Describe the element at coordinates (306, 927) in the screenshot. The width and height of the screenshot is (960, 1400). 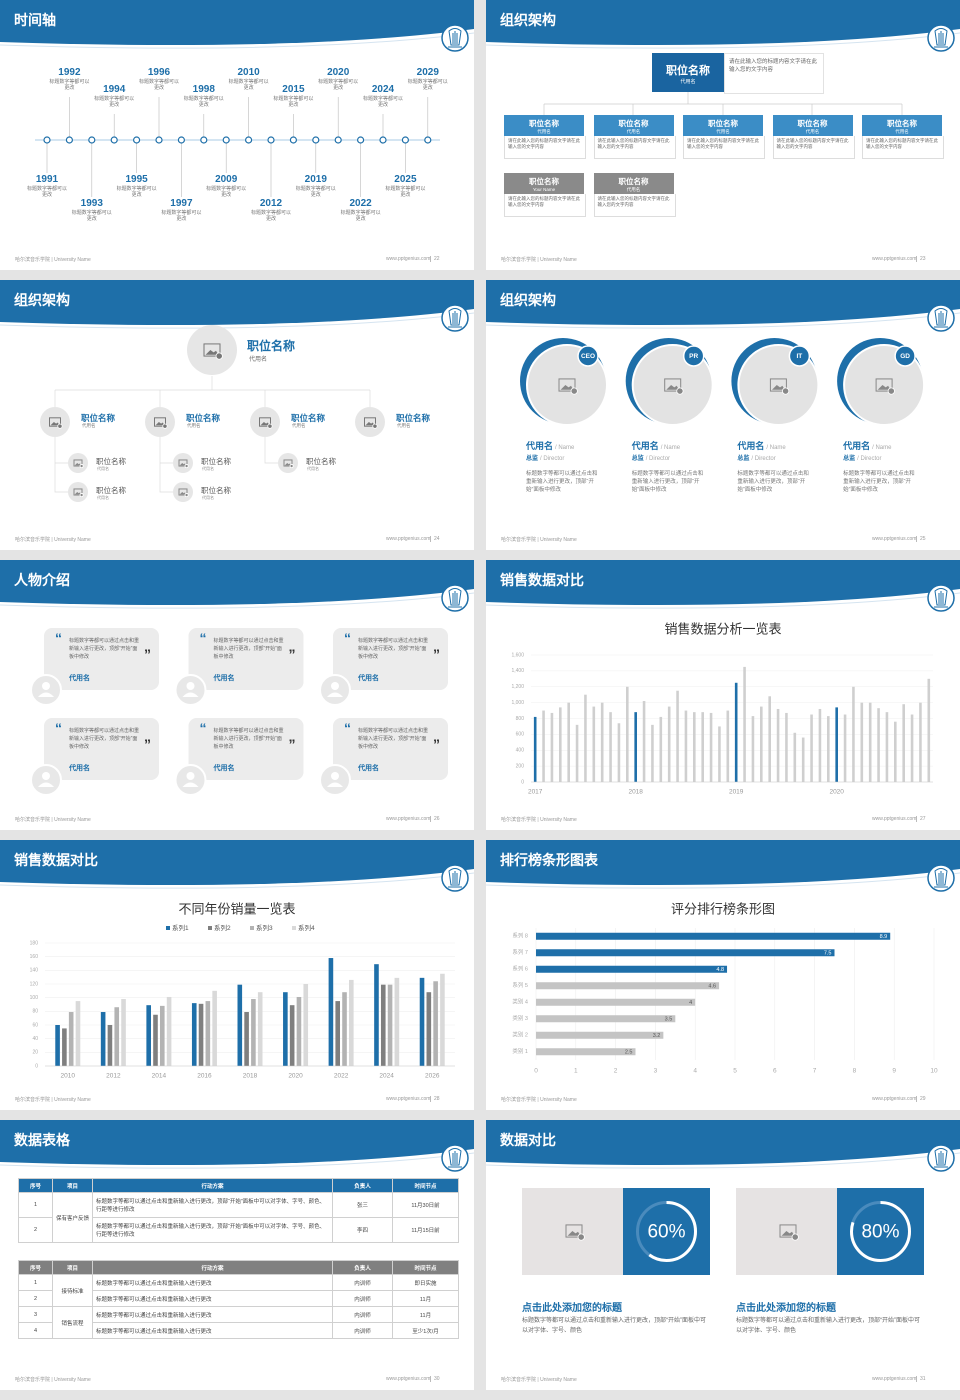
I see `legend-label: 系列4` at that location.